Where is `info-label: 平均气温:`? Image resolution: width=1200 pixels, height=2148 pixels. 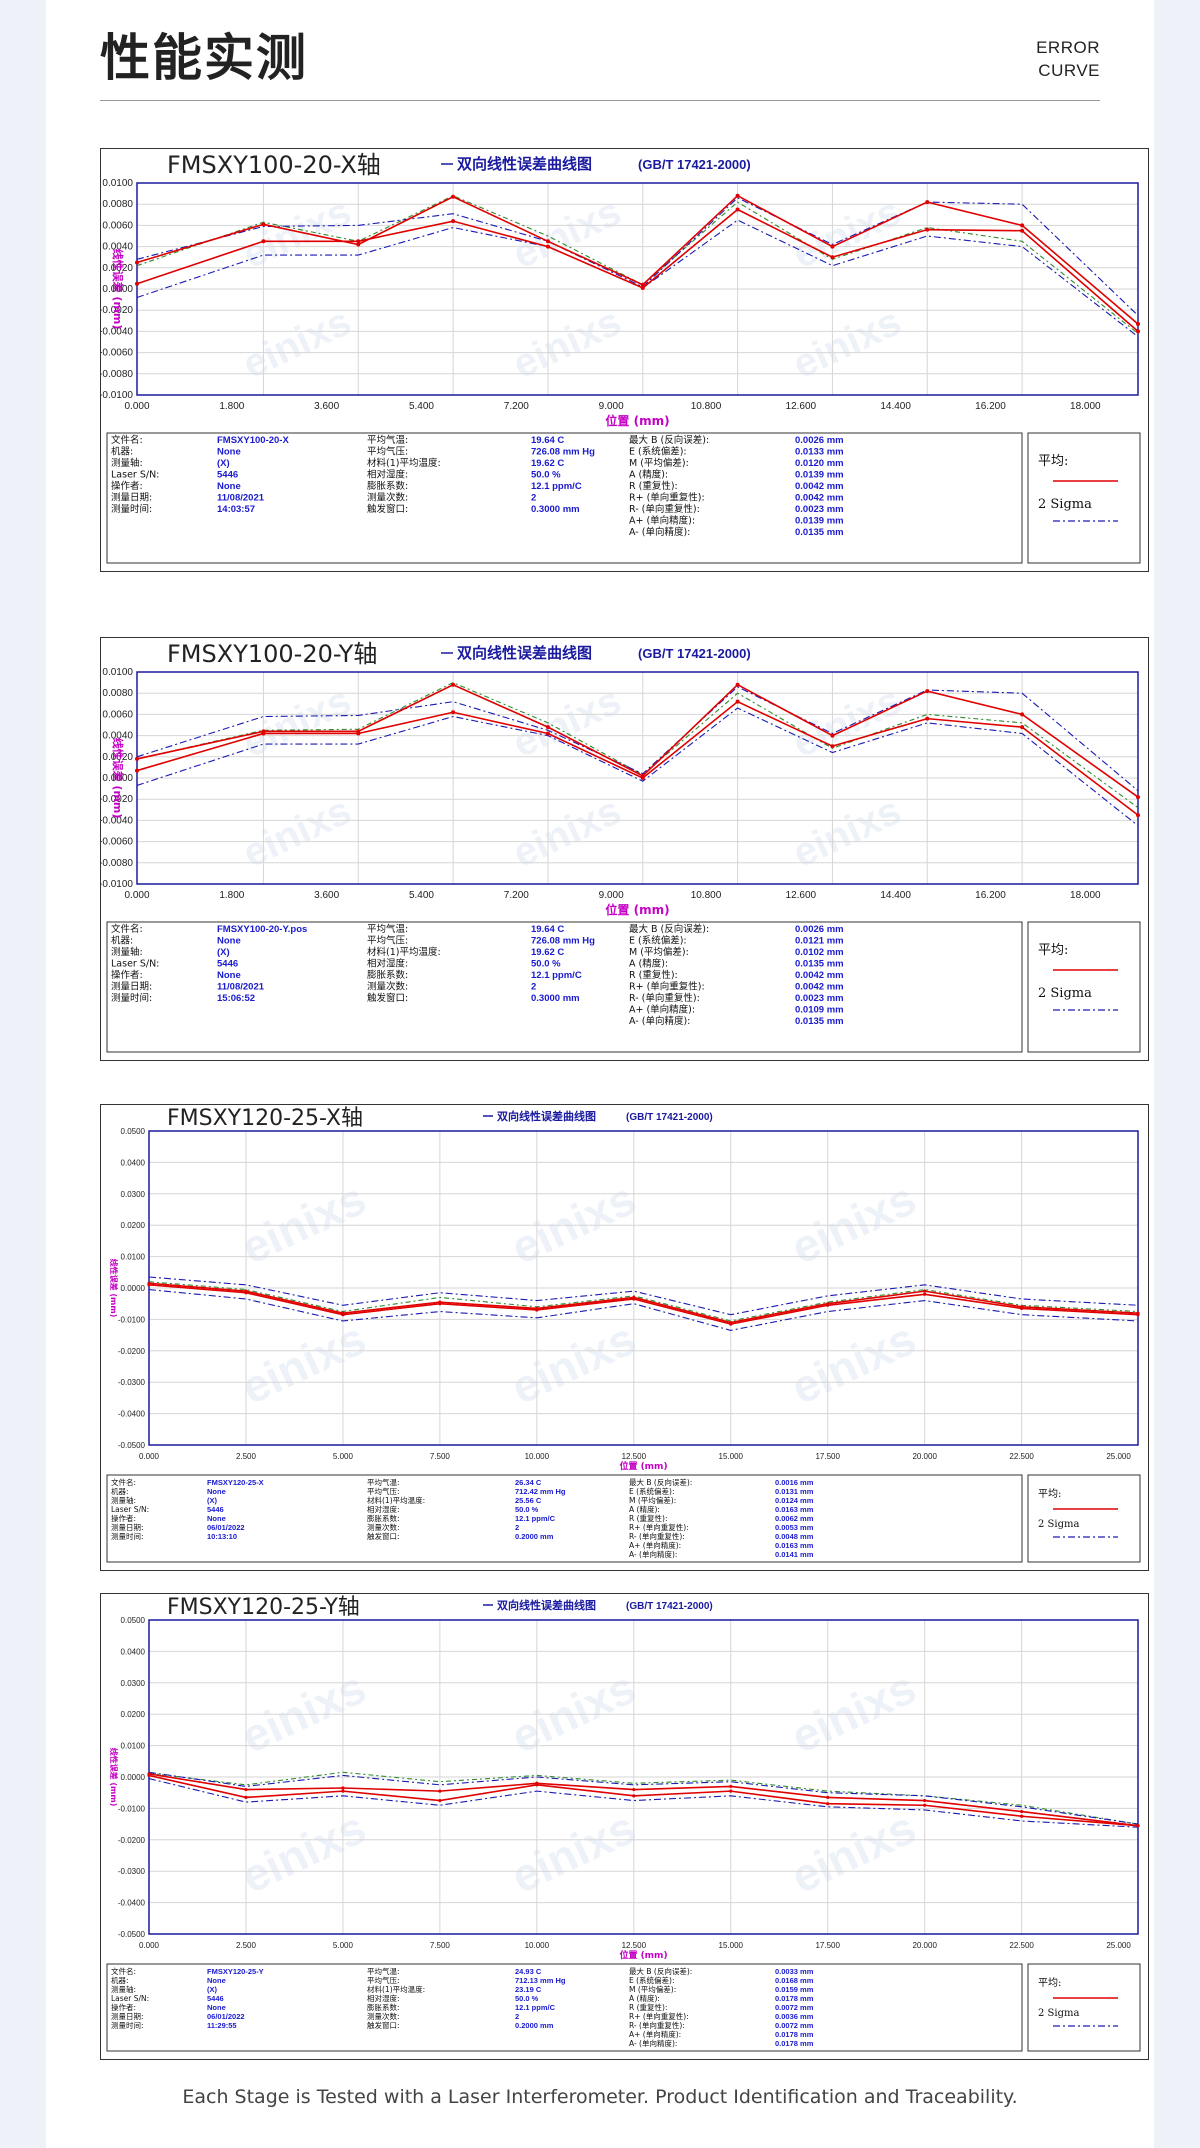 info-label: 平均气温: is located at coordinates (383, 1482).